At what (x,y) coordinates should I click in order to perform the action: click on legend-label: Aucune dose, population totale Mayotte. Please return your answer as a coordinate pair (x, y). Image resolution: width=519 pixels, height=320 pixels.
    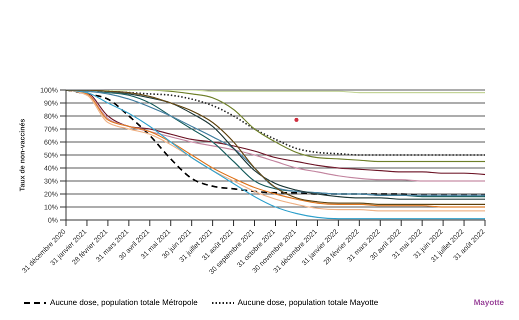
    Looking at the image, I should click on (308, 302).